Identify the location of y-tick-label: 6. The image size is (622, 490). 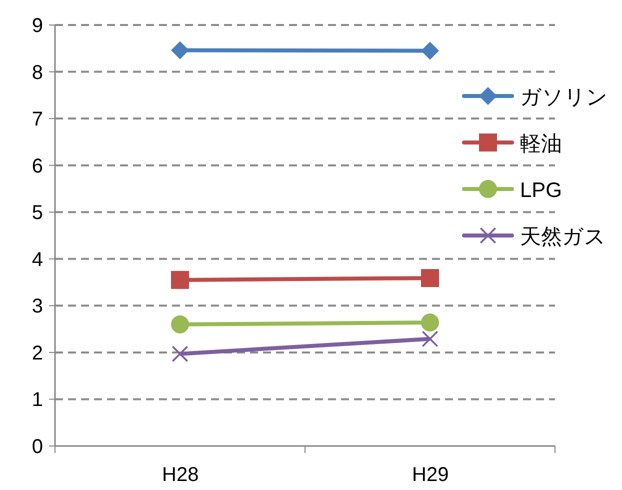
(37, 166).